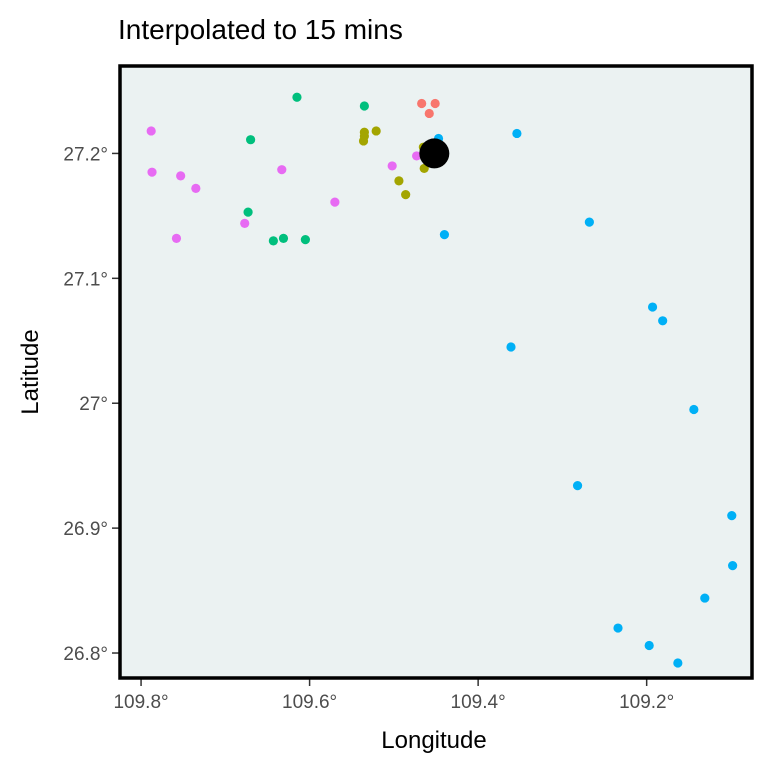 The width and height of the screenshot is (768, 768). What do you see at coordinates (309, 702) in the screenshot?
I see `x-tick-label: 109.6°` at bounding box center [309, 702].